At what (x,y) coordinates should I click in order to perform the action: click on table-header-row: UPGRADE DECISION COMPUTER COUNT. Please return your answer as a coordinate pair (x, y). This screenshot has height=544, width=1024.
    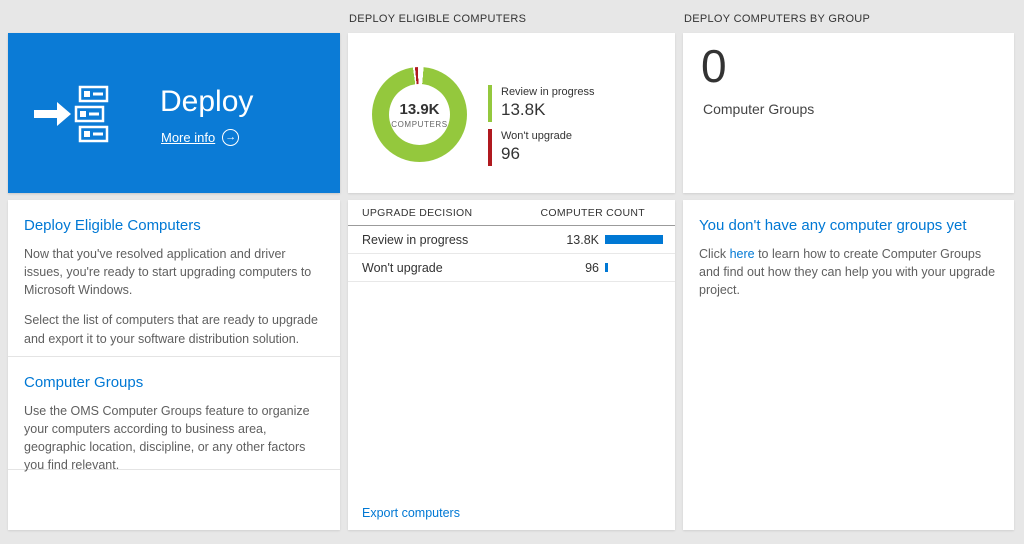
    Looking at the image, I should click on (511, 213).